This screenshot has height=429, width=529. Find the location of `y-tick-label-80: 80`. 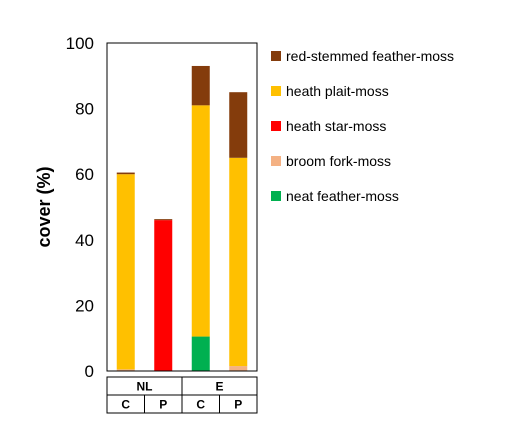

y-tick-label-80: 80 is located at coordinates (84, 109).